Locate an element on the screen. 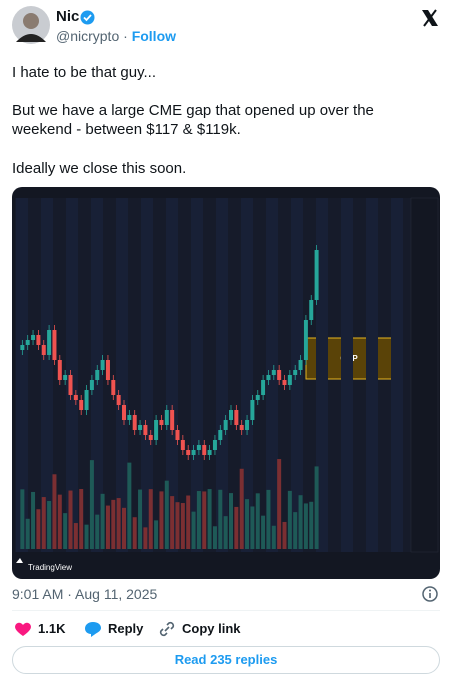  read-replies-button: Read 235 replies is located at coordinates (226, 660).